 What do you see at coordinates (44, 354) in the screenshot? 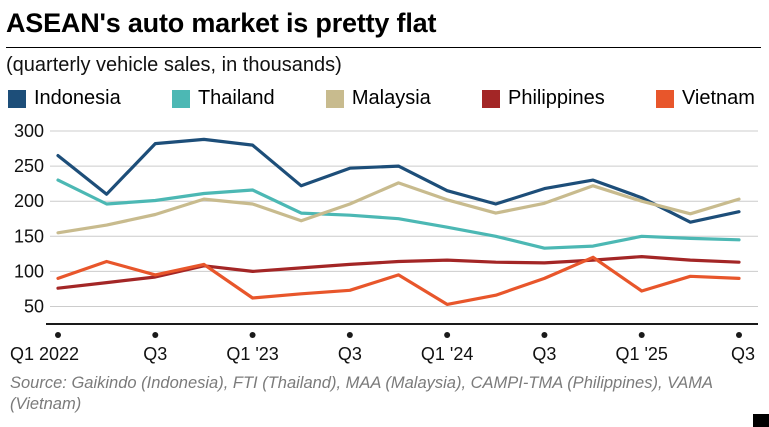
I see `x-axis-tick-label: Q1 2022` at bounding box center [44, 354].